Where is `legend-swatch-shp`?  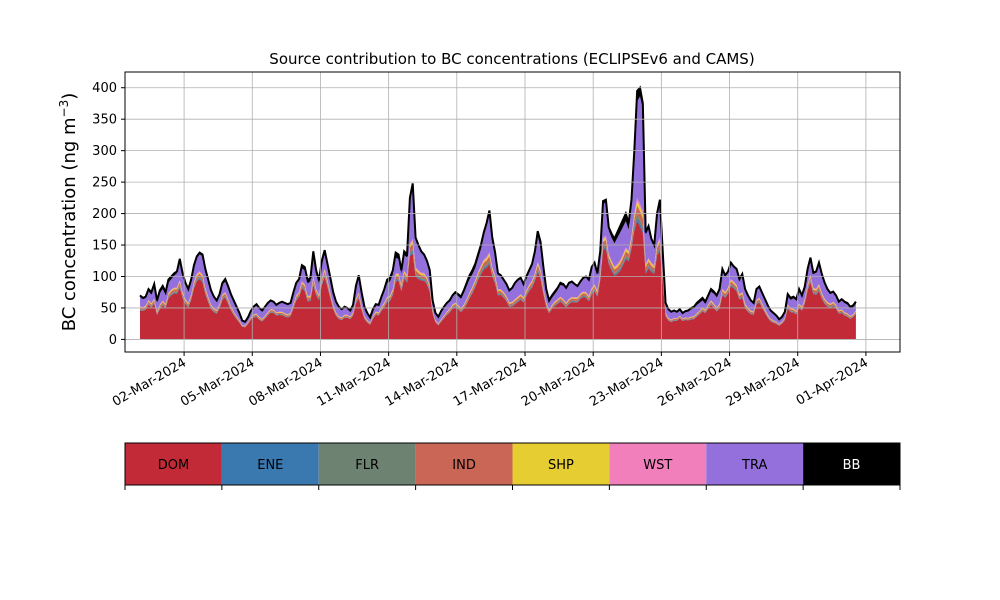 legend-swatch-shp is located at coordinates (561, 464).